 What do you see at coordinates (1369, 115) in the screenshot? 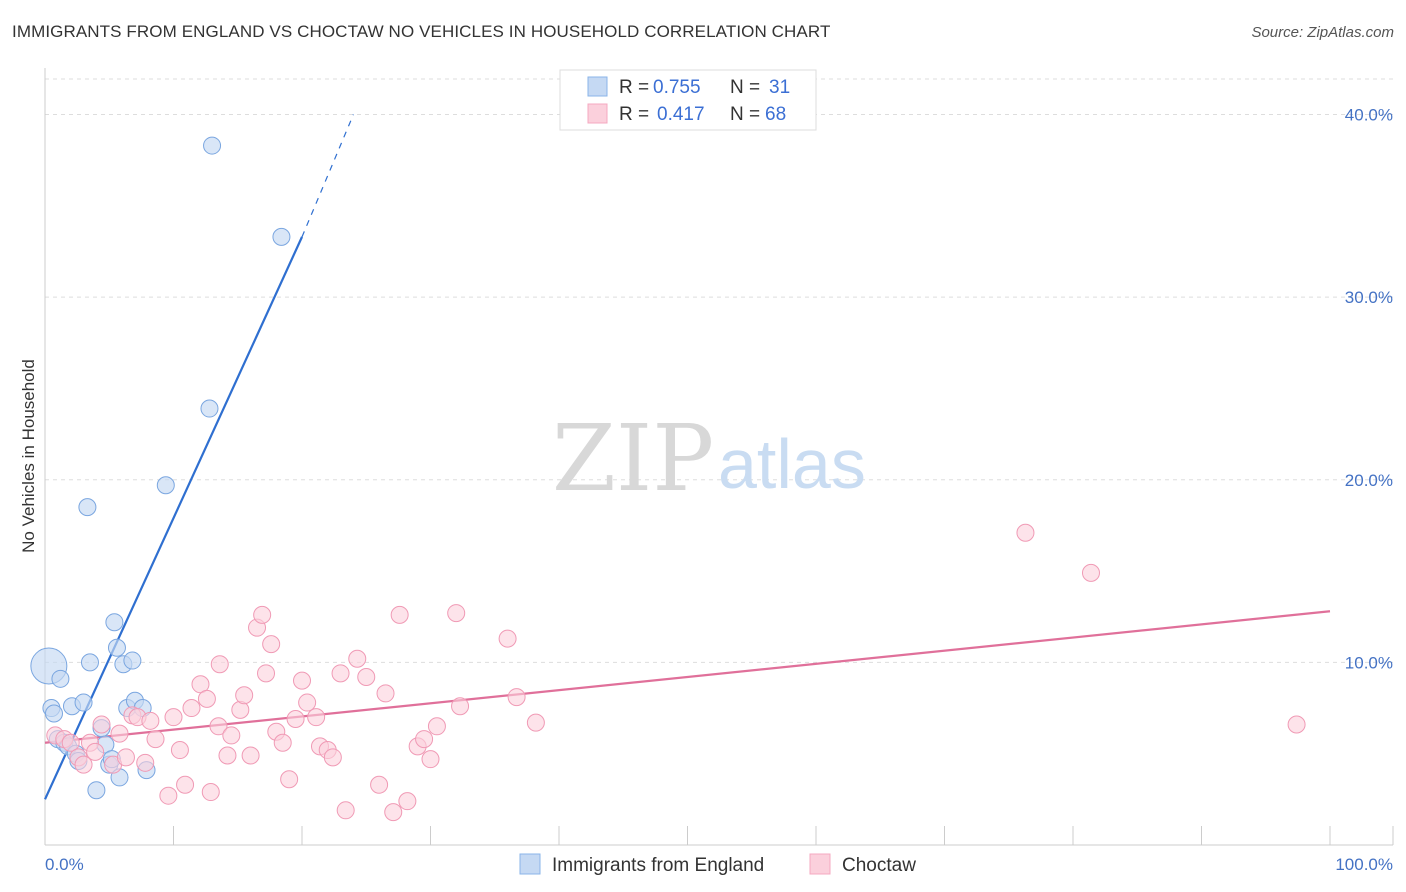
I see `y-tick-label: 40.0%` at bounding box center [1369, 115].